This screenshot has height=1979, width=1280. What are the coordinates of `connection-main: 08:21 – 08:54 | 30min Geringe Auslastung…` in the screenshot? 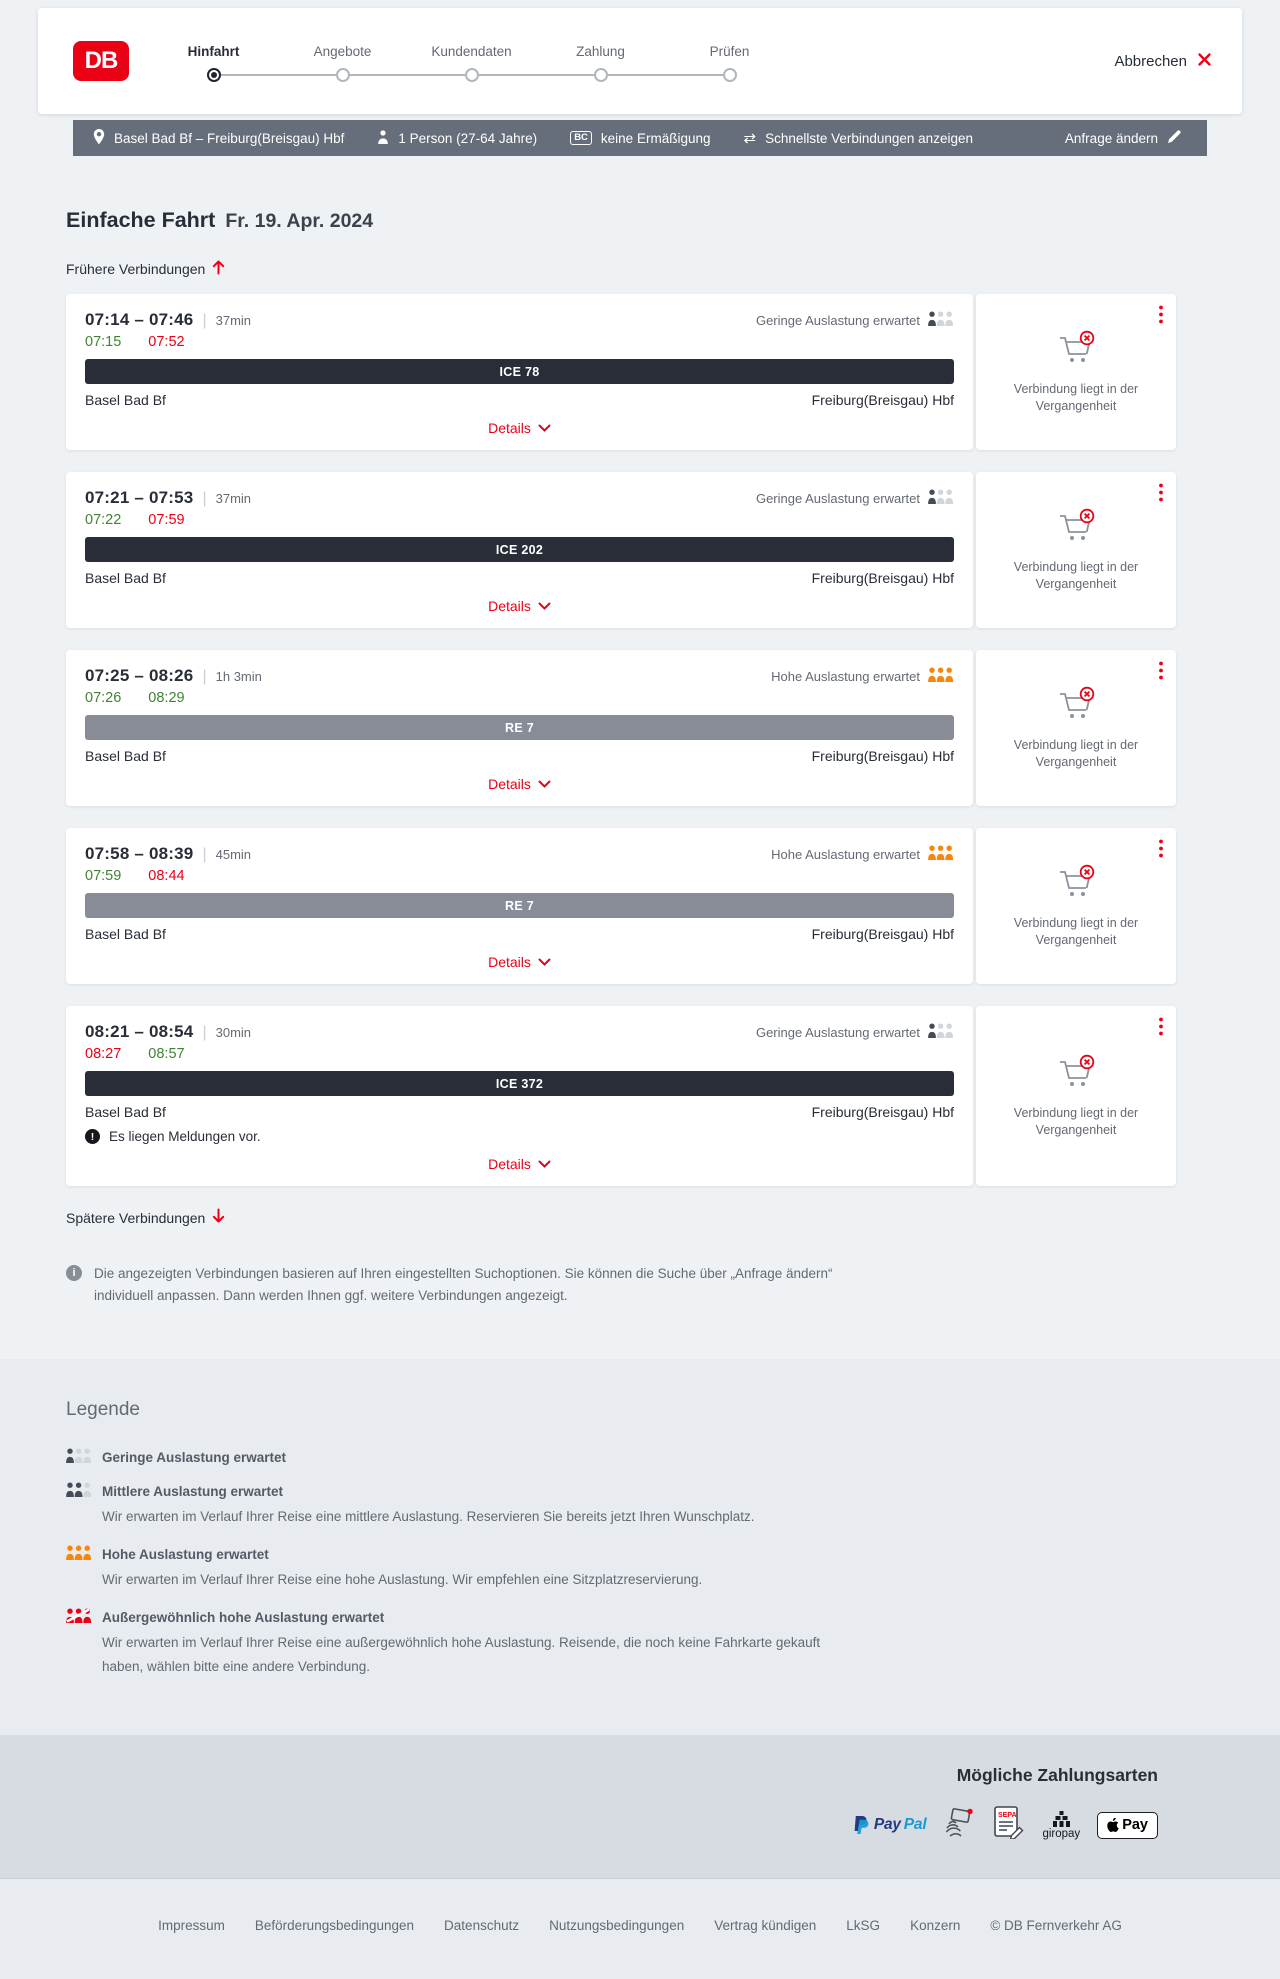 It's located at (519, 1096).